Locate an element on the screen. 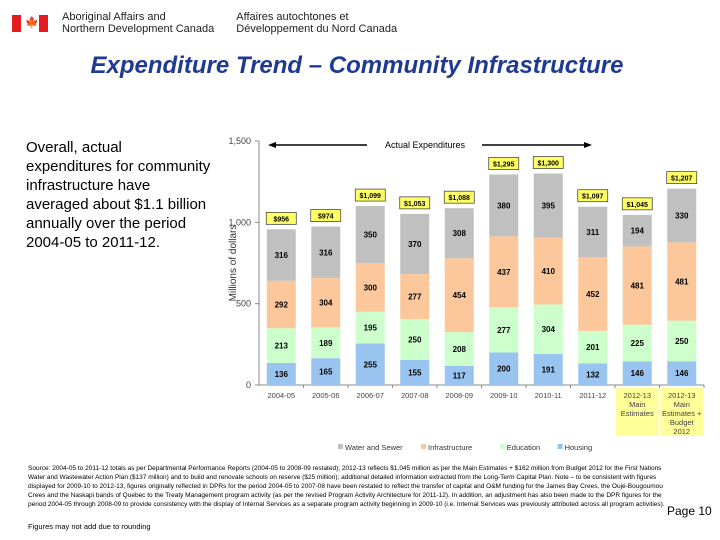  page-number: Page 10 is located at coordinates (689, 511).